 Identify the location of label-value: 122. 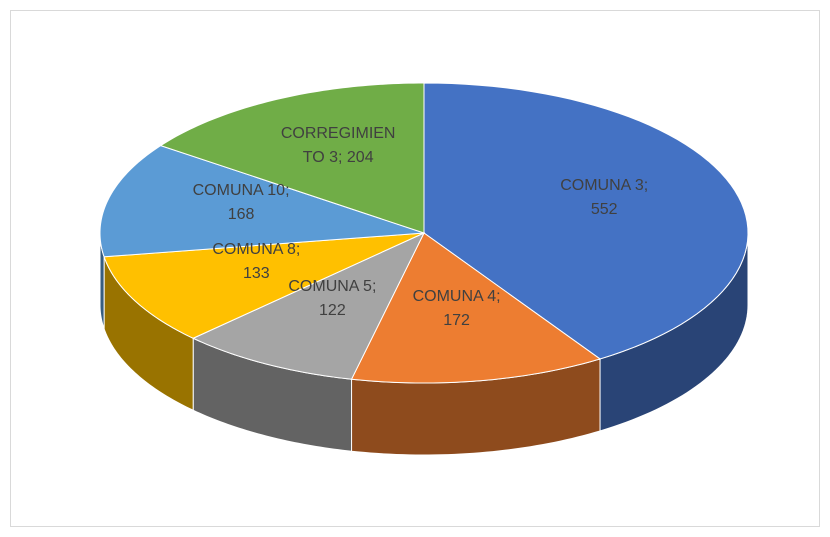
(332, 310).